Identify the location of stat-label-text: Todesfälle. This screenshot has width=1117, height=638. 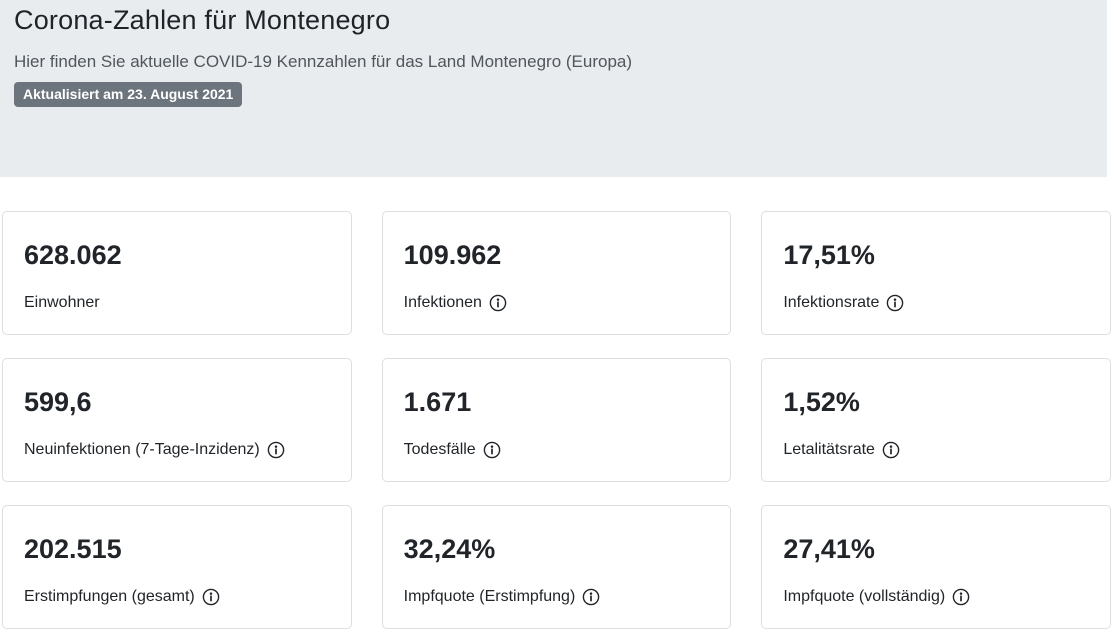
(439, 449).